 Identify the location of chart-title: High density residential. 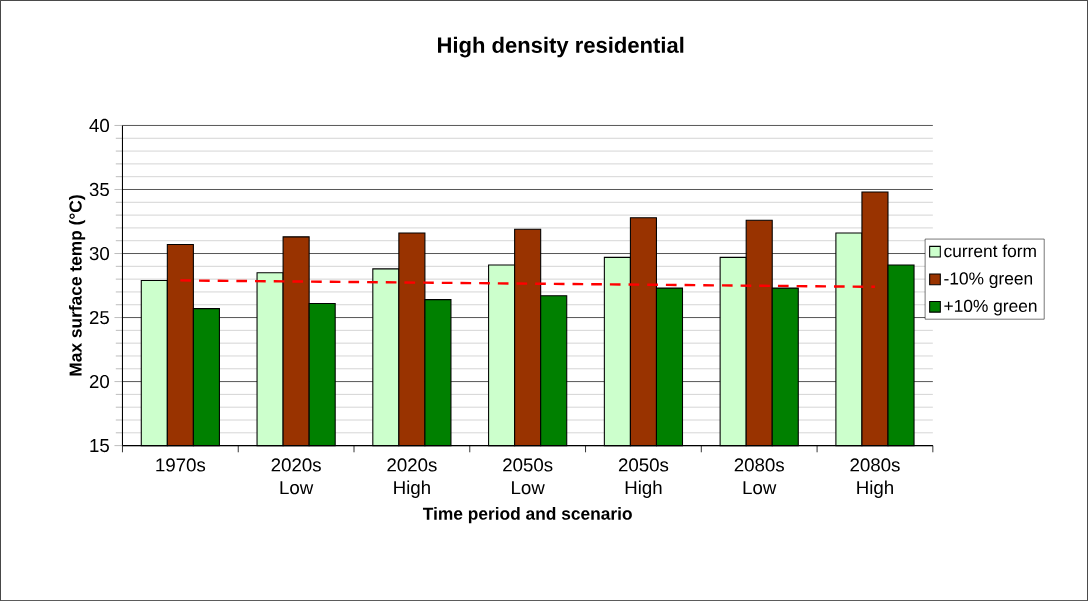
(561, 47).